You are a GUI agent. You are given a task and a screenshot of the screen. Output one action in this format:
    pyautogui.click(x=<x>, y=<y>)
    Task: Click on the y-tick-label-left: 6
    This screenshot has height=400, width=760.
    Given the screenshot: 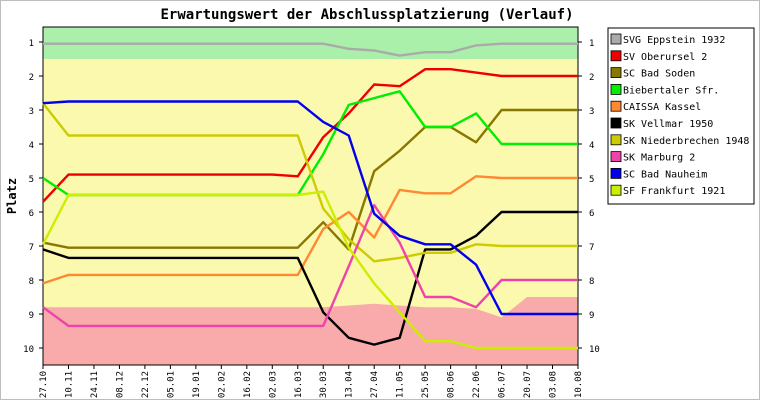 What is the action you would take?
    pyautogui.click(x=31, y=214)
    